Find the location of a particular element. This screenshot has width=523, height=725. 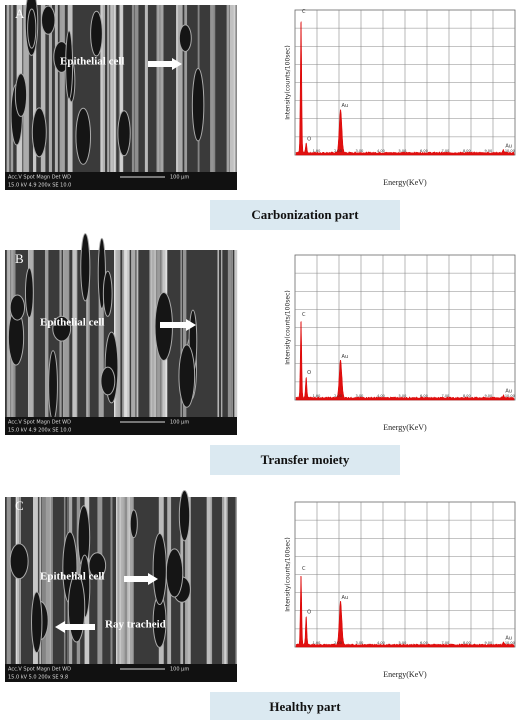

annotation: Ray tracheid is located at coordinates (135, 625).